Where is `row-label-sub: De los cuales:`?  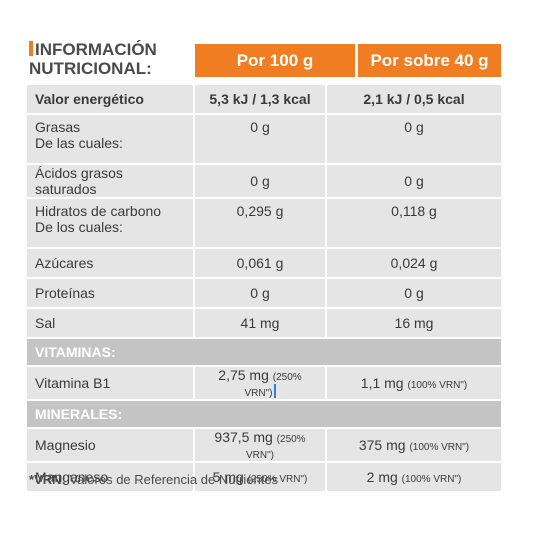
row-label-sub: De los cuales: is located at coordinates (79, 227).